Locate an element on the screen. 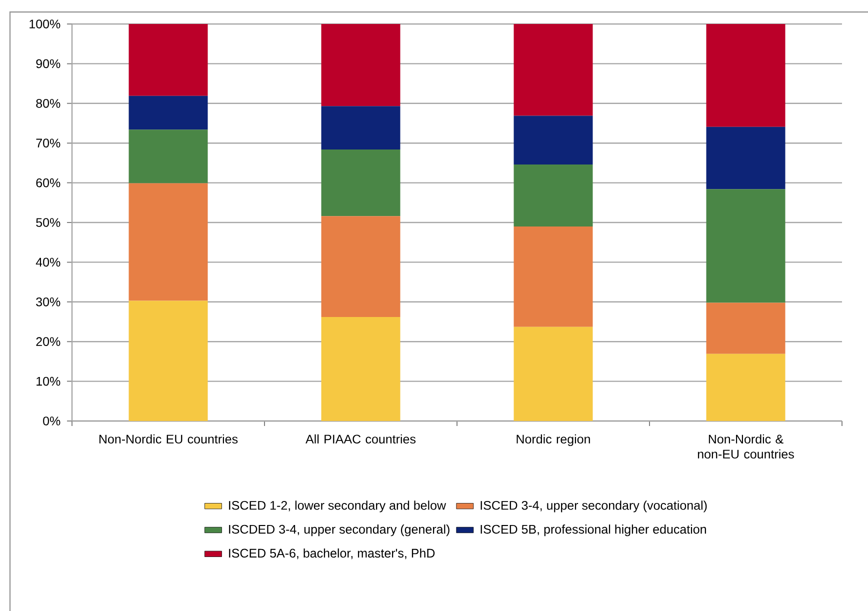 This screenshot has height=611, width=868. legend-label: ISCED 3-4, upper secondary (vocational) is located at coordinates (593, 506).